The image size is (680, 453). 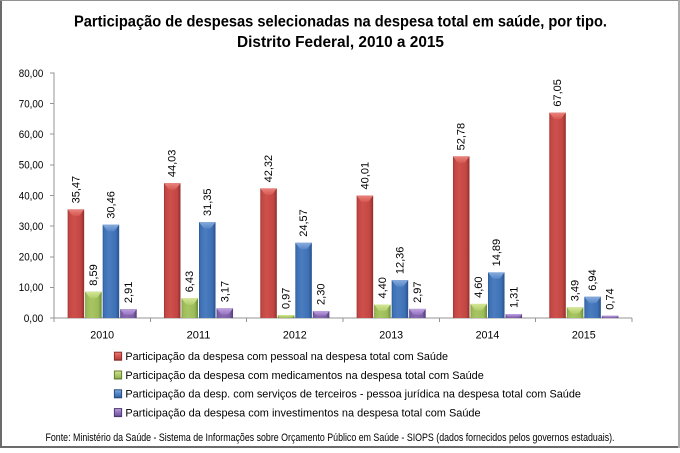 I want to click on svg-text: 0,74, so click(x=611, y=298).